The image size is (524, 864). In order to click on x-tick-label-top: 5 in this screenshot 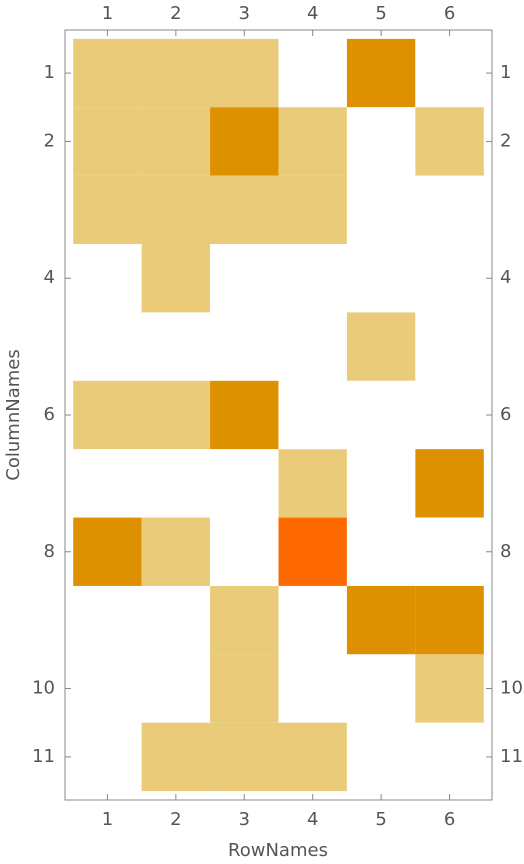, I will do `click(380, 13)`.